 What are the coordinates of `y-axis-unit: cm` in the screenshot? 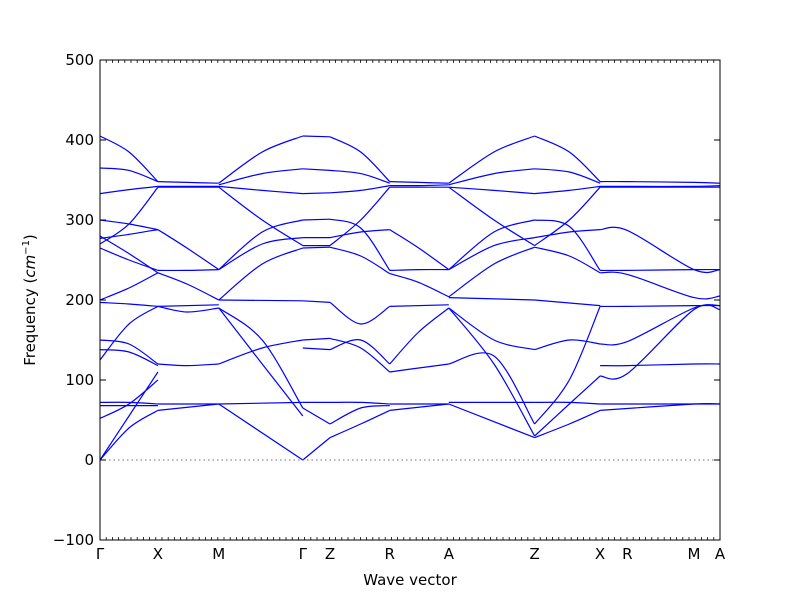 It's located at (30, 266).